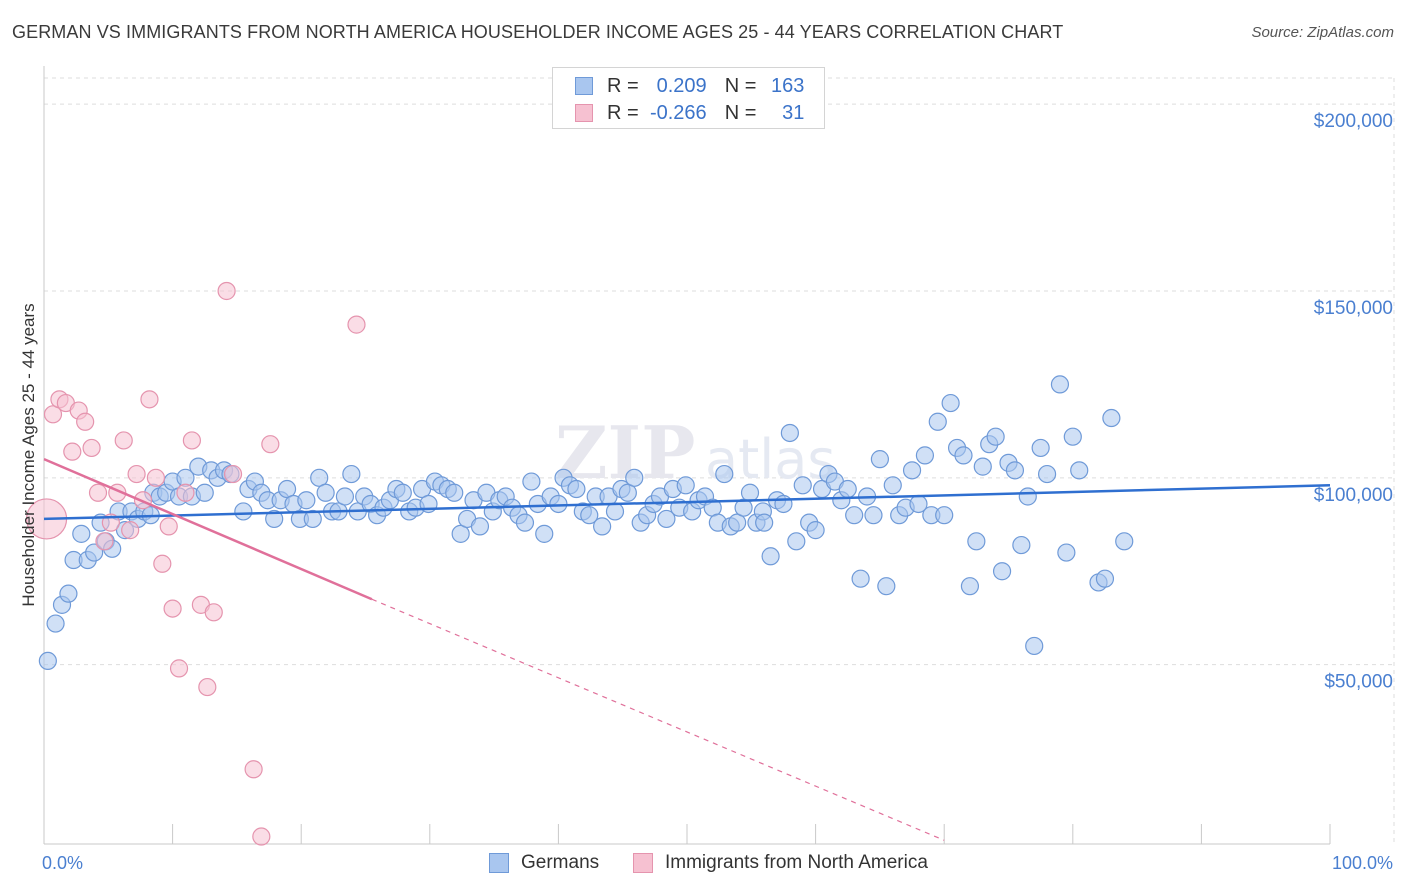 This screenshot has height=892, width=1406. I want to click on legend-r-value: 0.209, so click(681, 85).